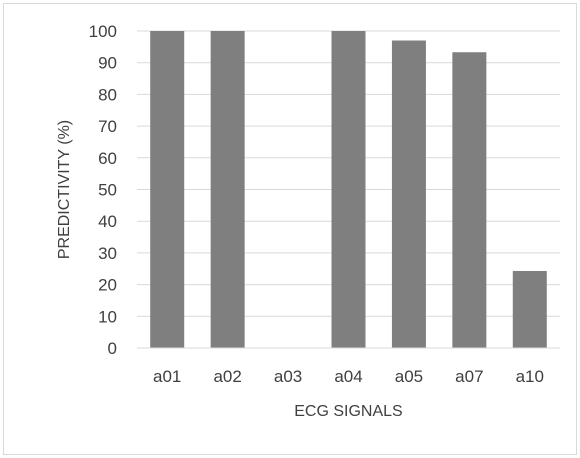 The width and height of the screenshot is (580, 458). Describe the element at coordinates (288, 376) in the screenshot. I see `x-tick-label: a03` at that location.